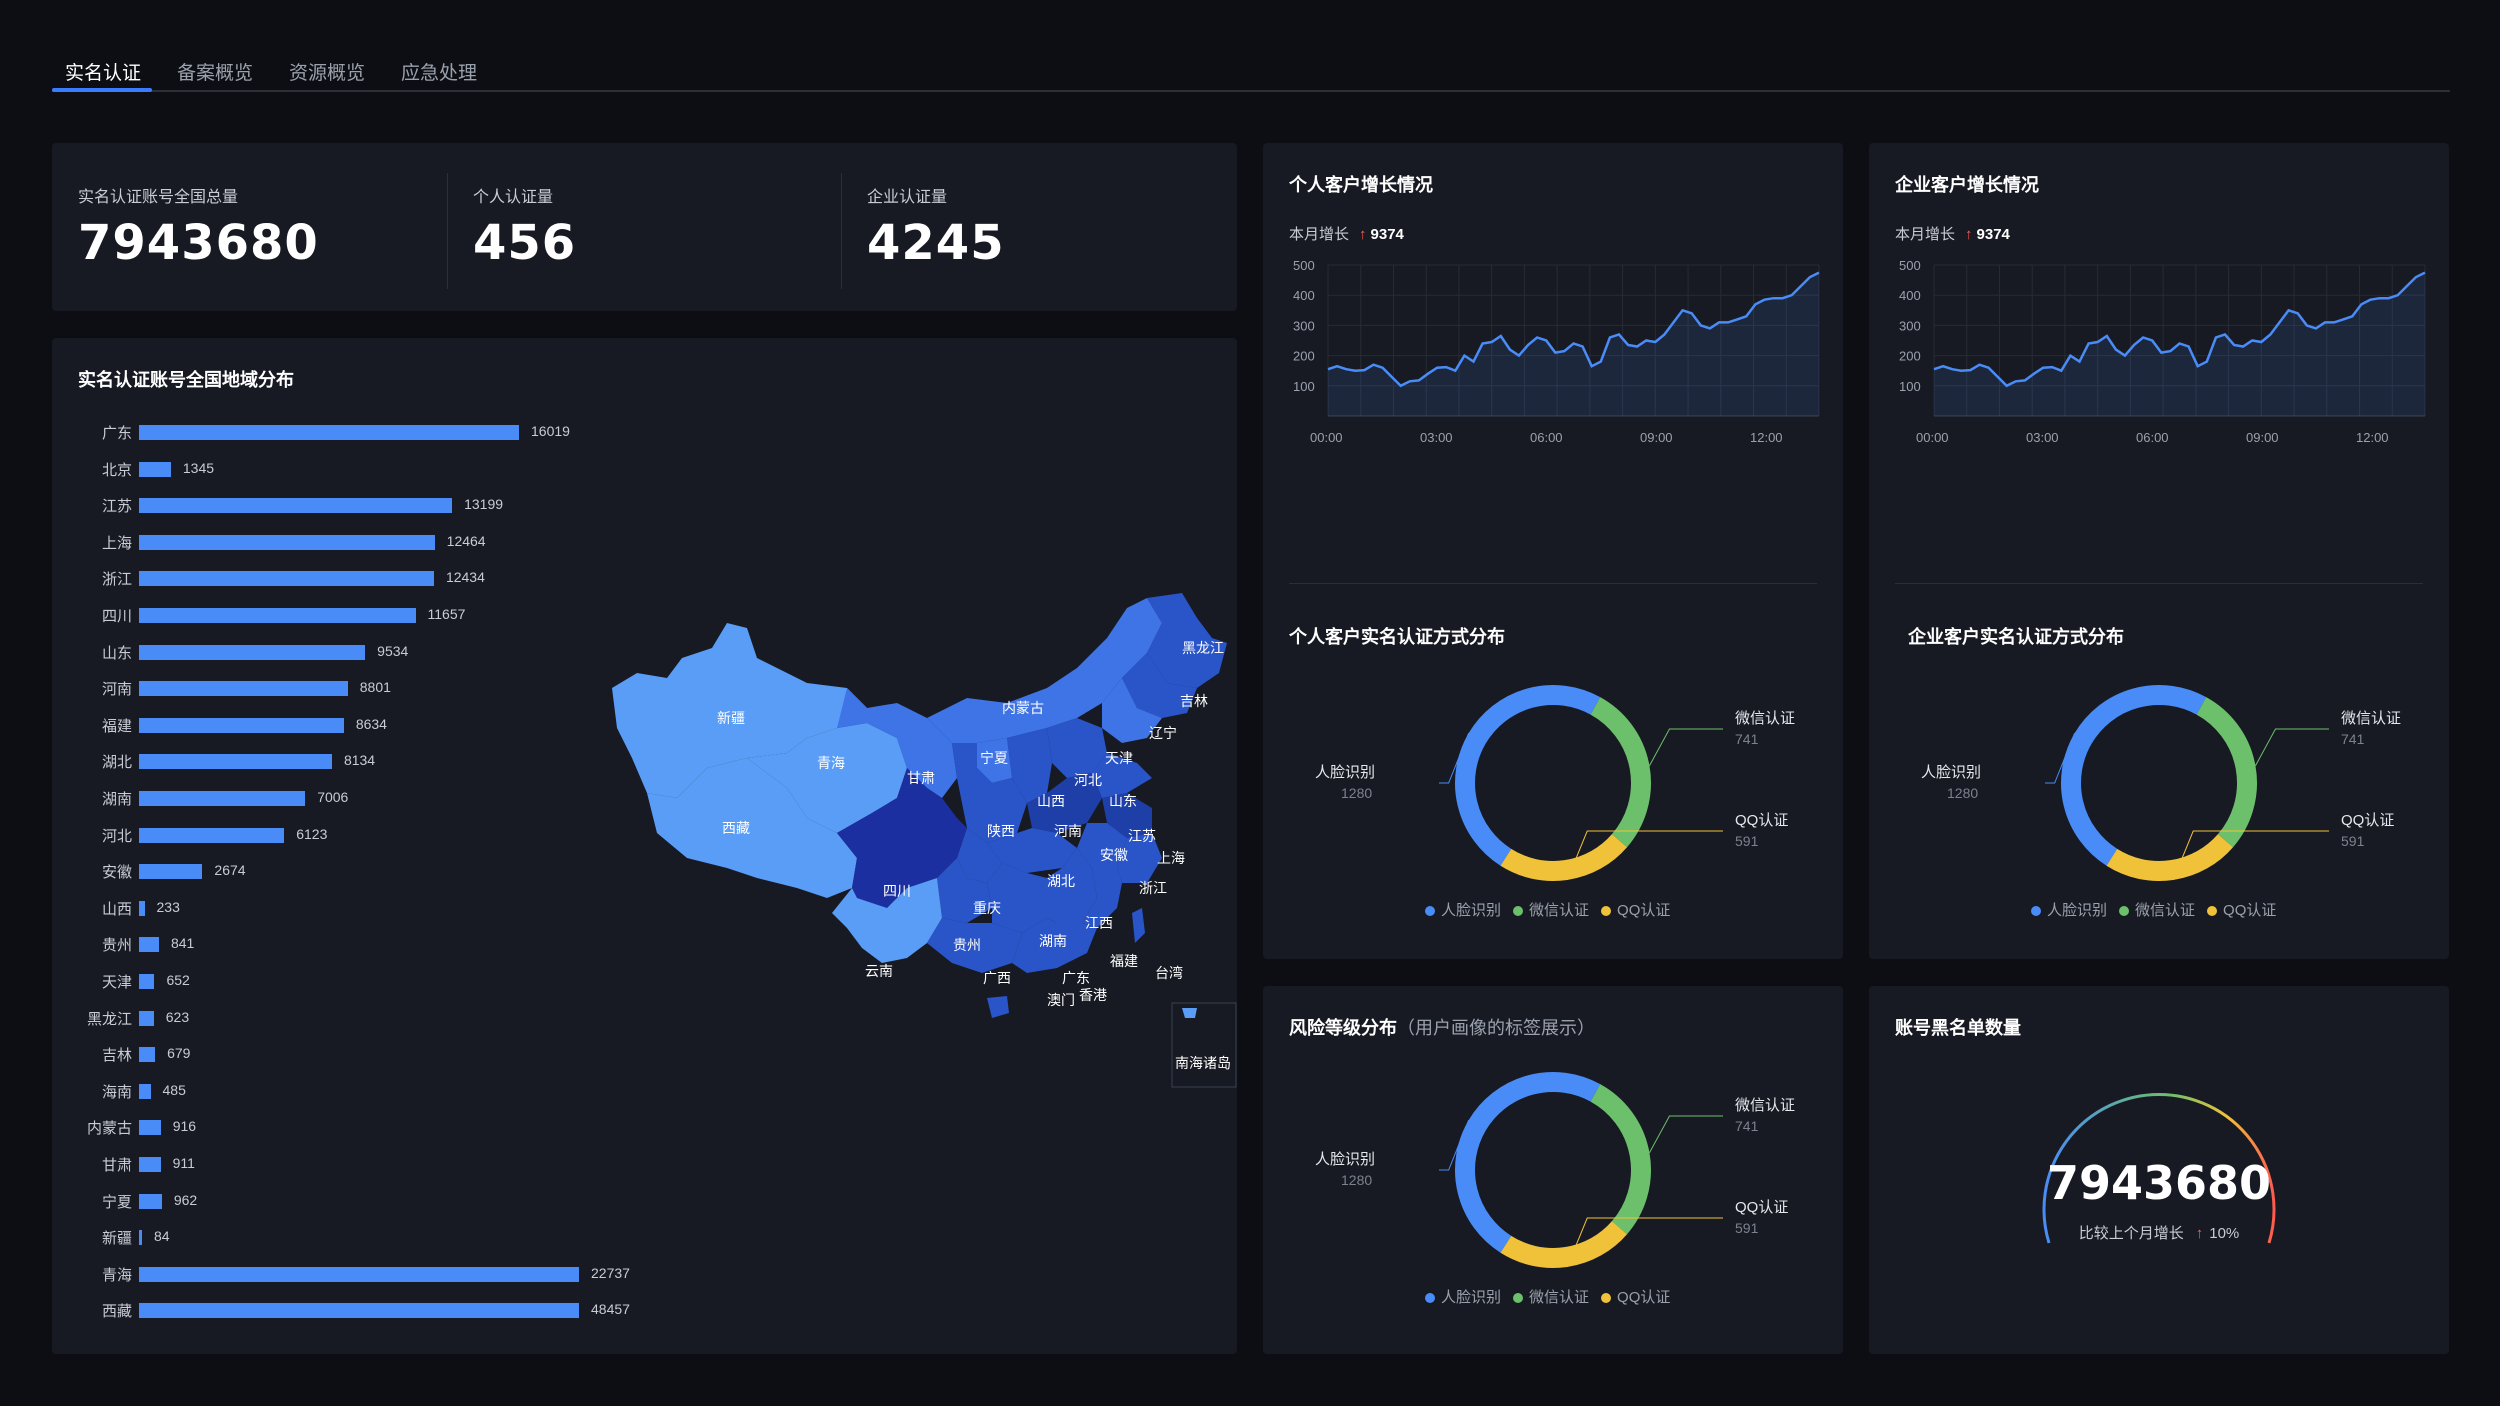  I want to click on map-region-jiangsu, so click(1127, 815).